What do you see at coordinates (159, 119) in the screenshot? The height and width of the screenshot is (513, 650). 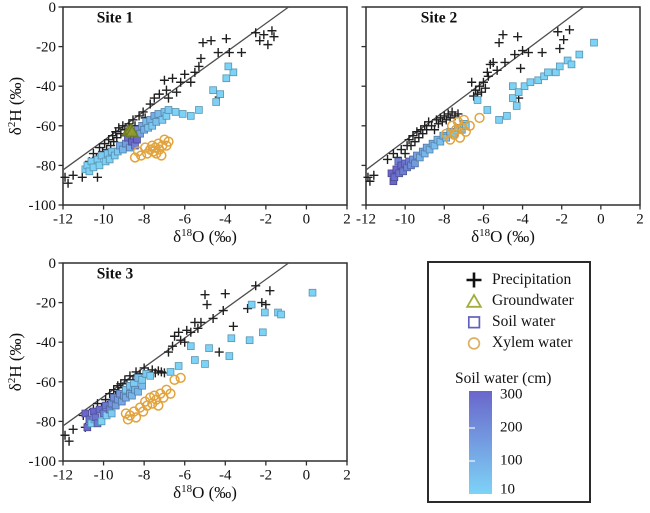 I see `site-1-soil-water-points` at bounding box center [159, 119].